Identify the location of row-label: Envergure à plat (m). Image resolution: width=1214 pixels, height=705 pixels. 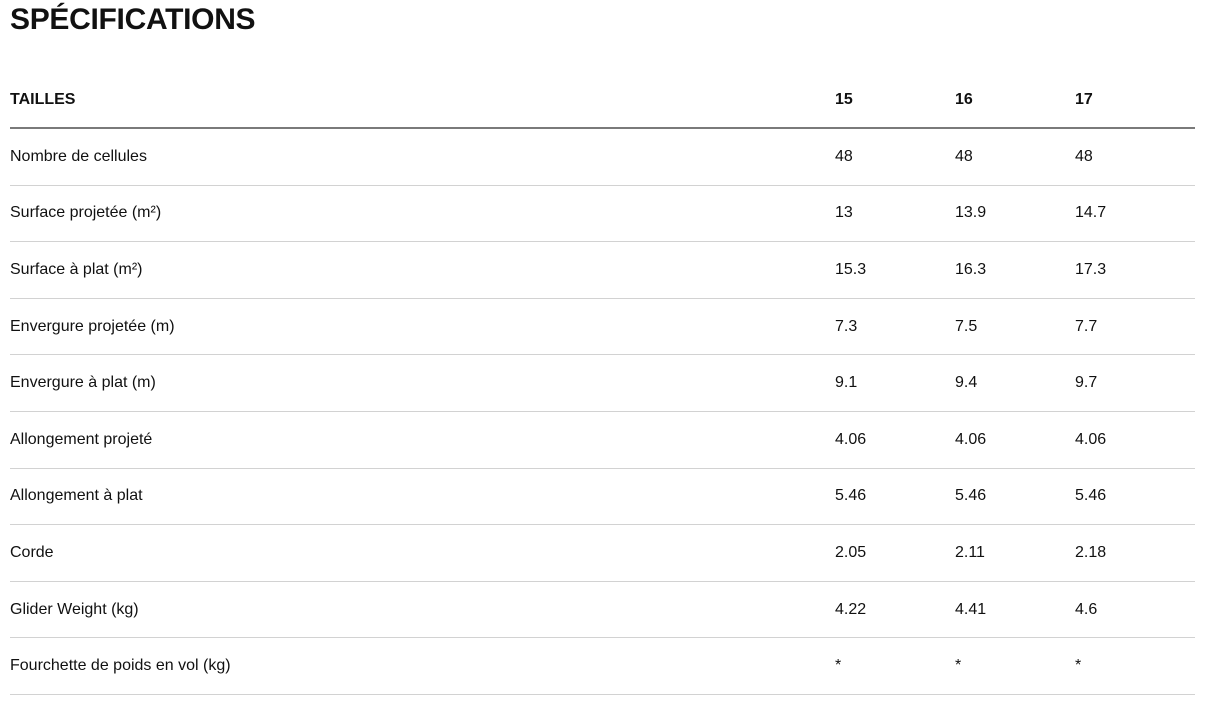
(422, 383).